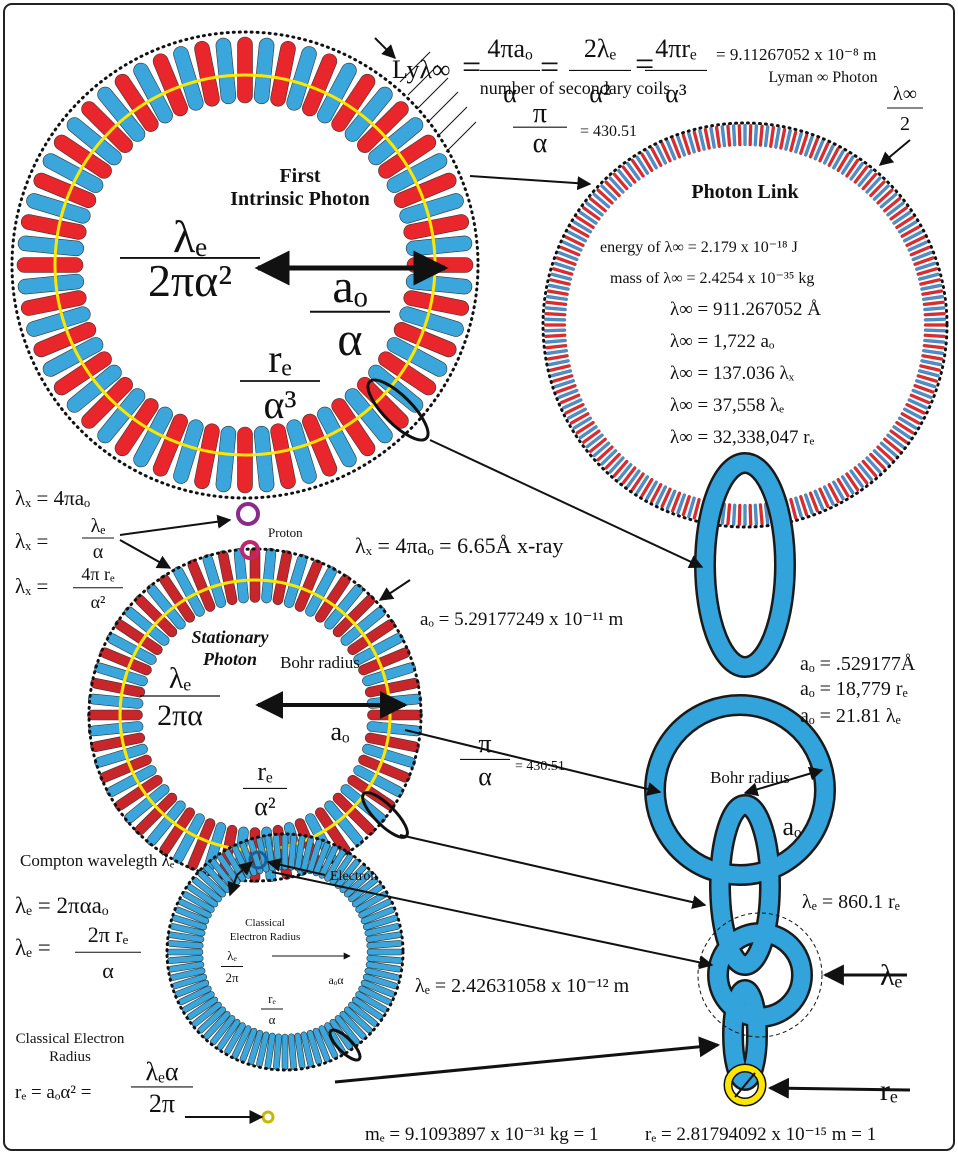 The width and height of the screenshot is (958, 1159). Describe the element at coordinates (258, 860) in the screenshot. I see `electron-marker` at that location.